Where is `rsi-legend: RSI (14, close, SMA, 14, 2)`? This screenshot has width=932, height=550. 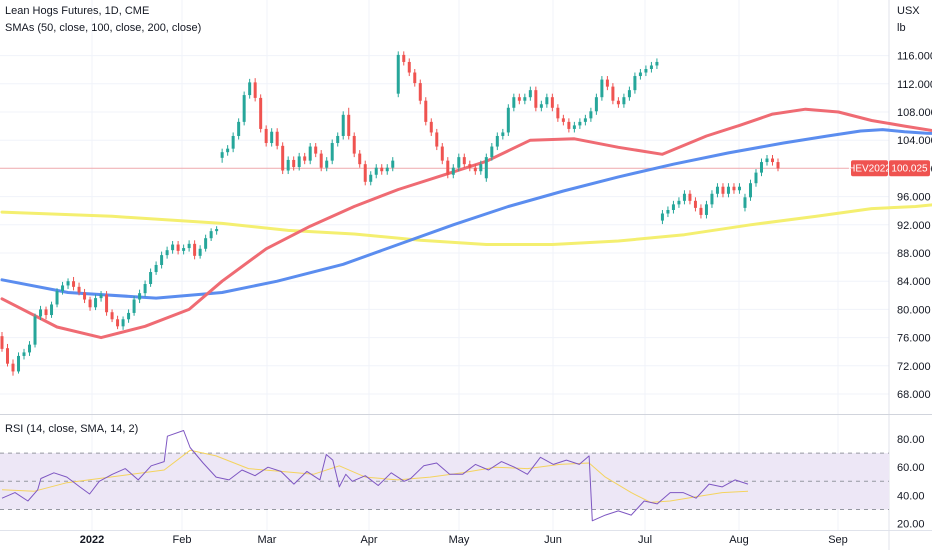
rsi-legend: RSI (14, close, SMA, 14, 2) is located at coordinates (72, 429).